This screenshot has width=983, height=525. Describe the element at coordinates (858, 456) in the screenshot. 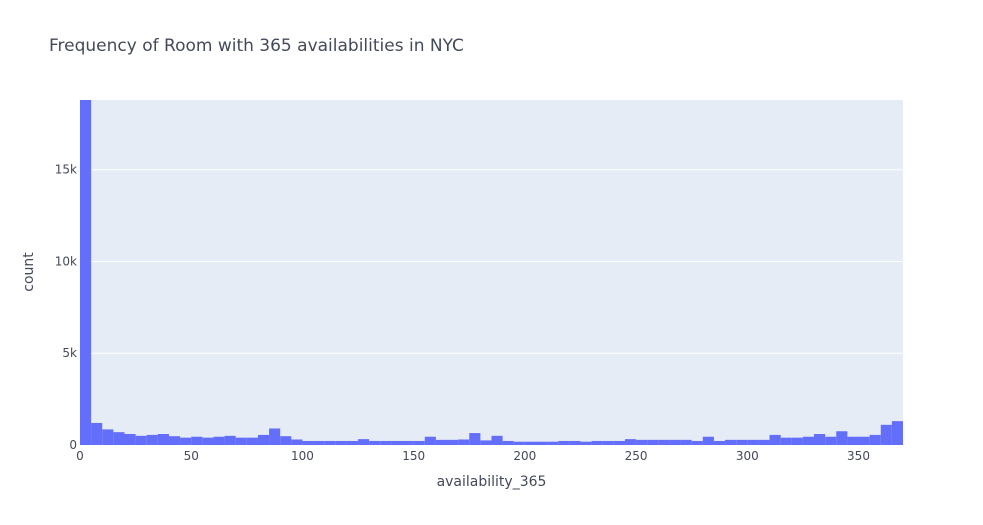

I see `x-tick-label: 350` at that location.